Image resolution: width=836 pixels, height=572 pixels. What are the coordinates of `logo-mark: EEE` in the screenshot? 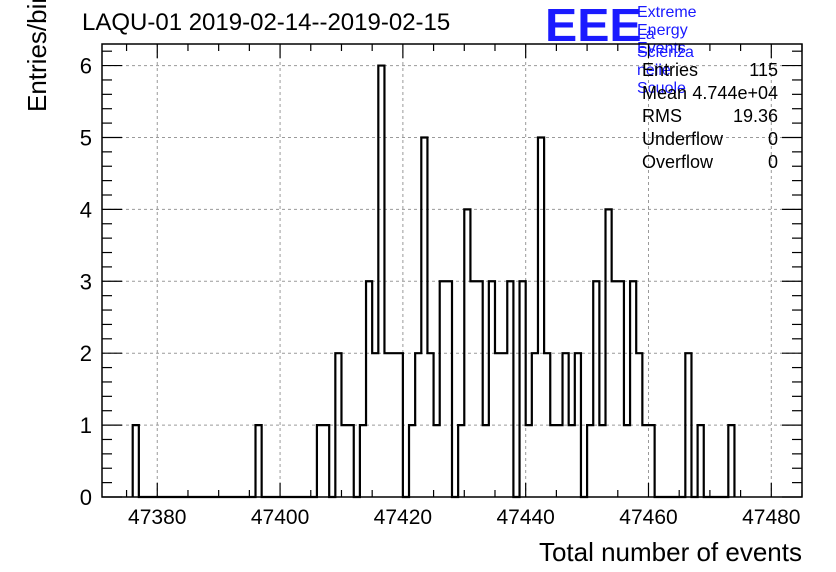 It's located at (593, 25).